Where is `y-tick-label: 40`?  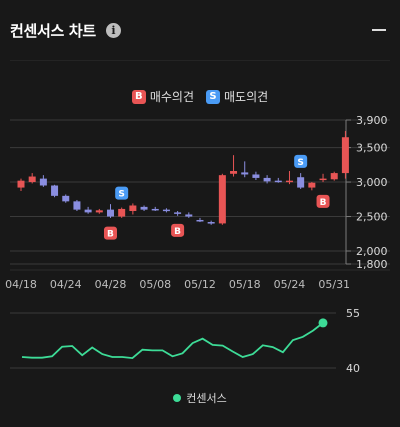
y-tick-label: 40 is located at coordinates (353, 368).